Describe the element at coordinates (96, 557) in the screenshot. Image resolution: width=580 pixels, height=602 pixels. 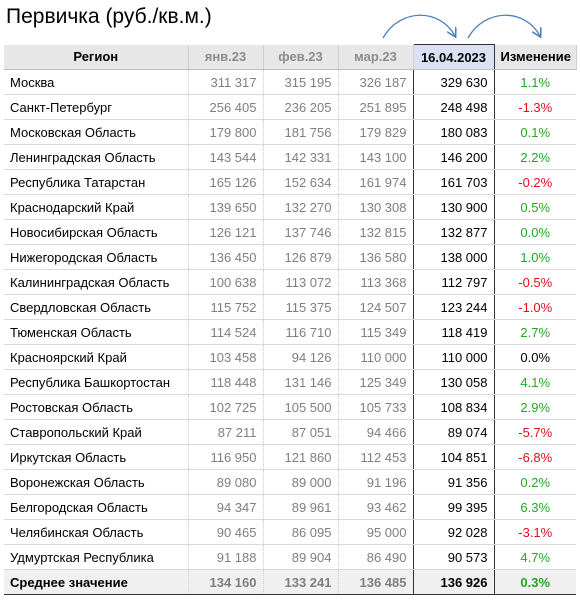
I see `region-cell: Удмуртская Республика` at that location.